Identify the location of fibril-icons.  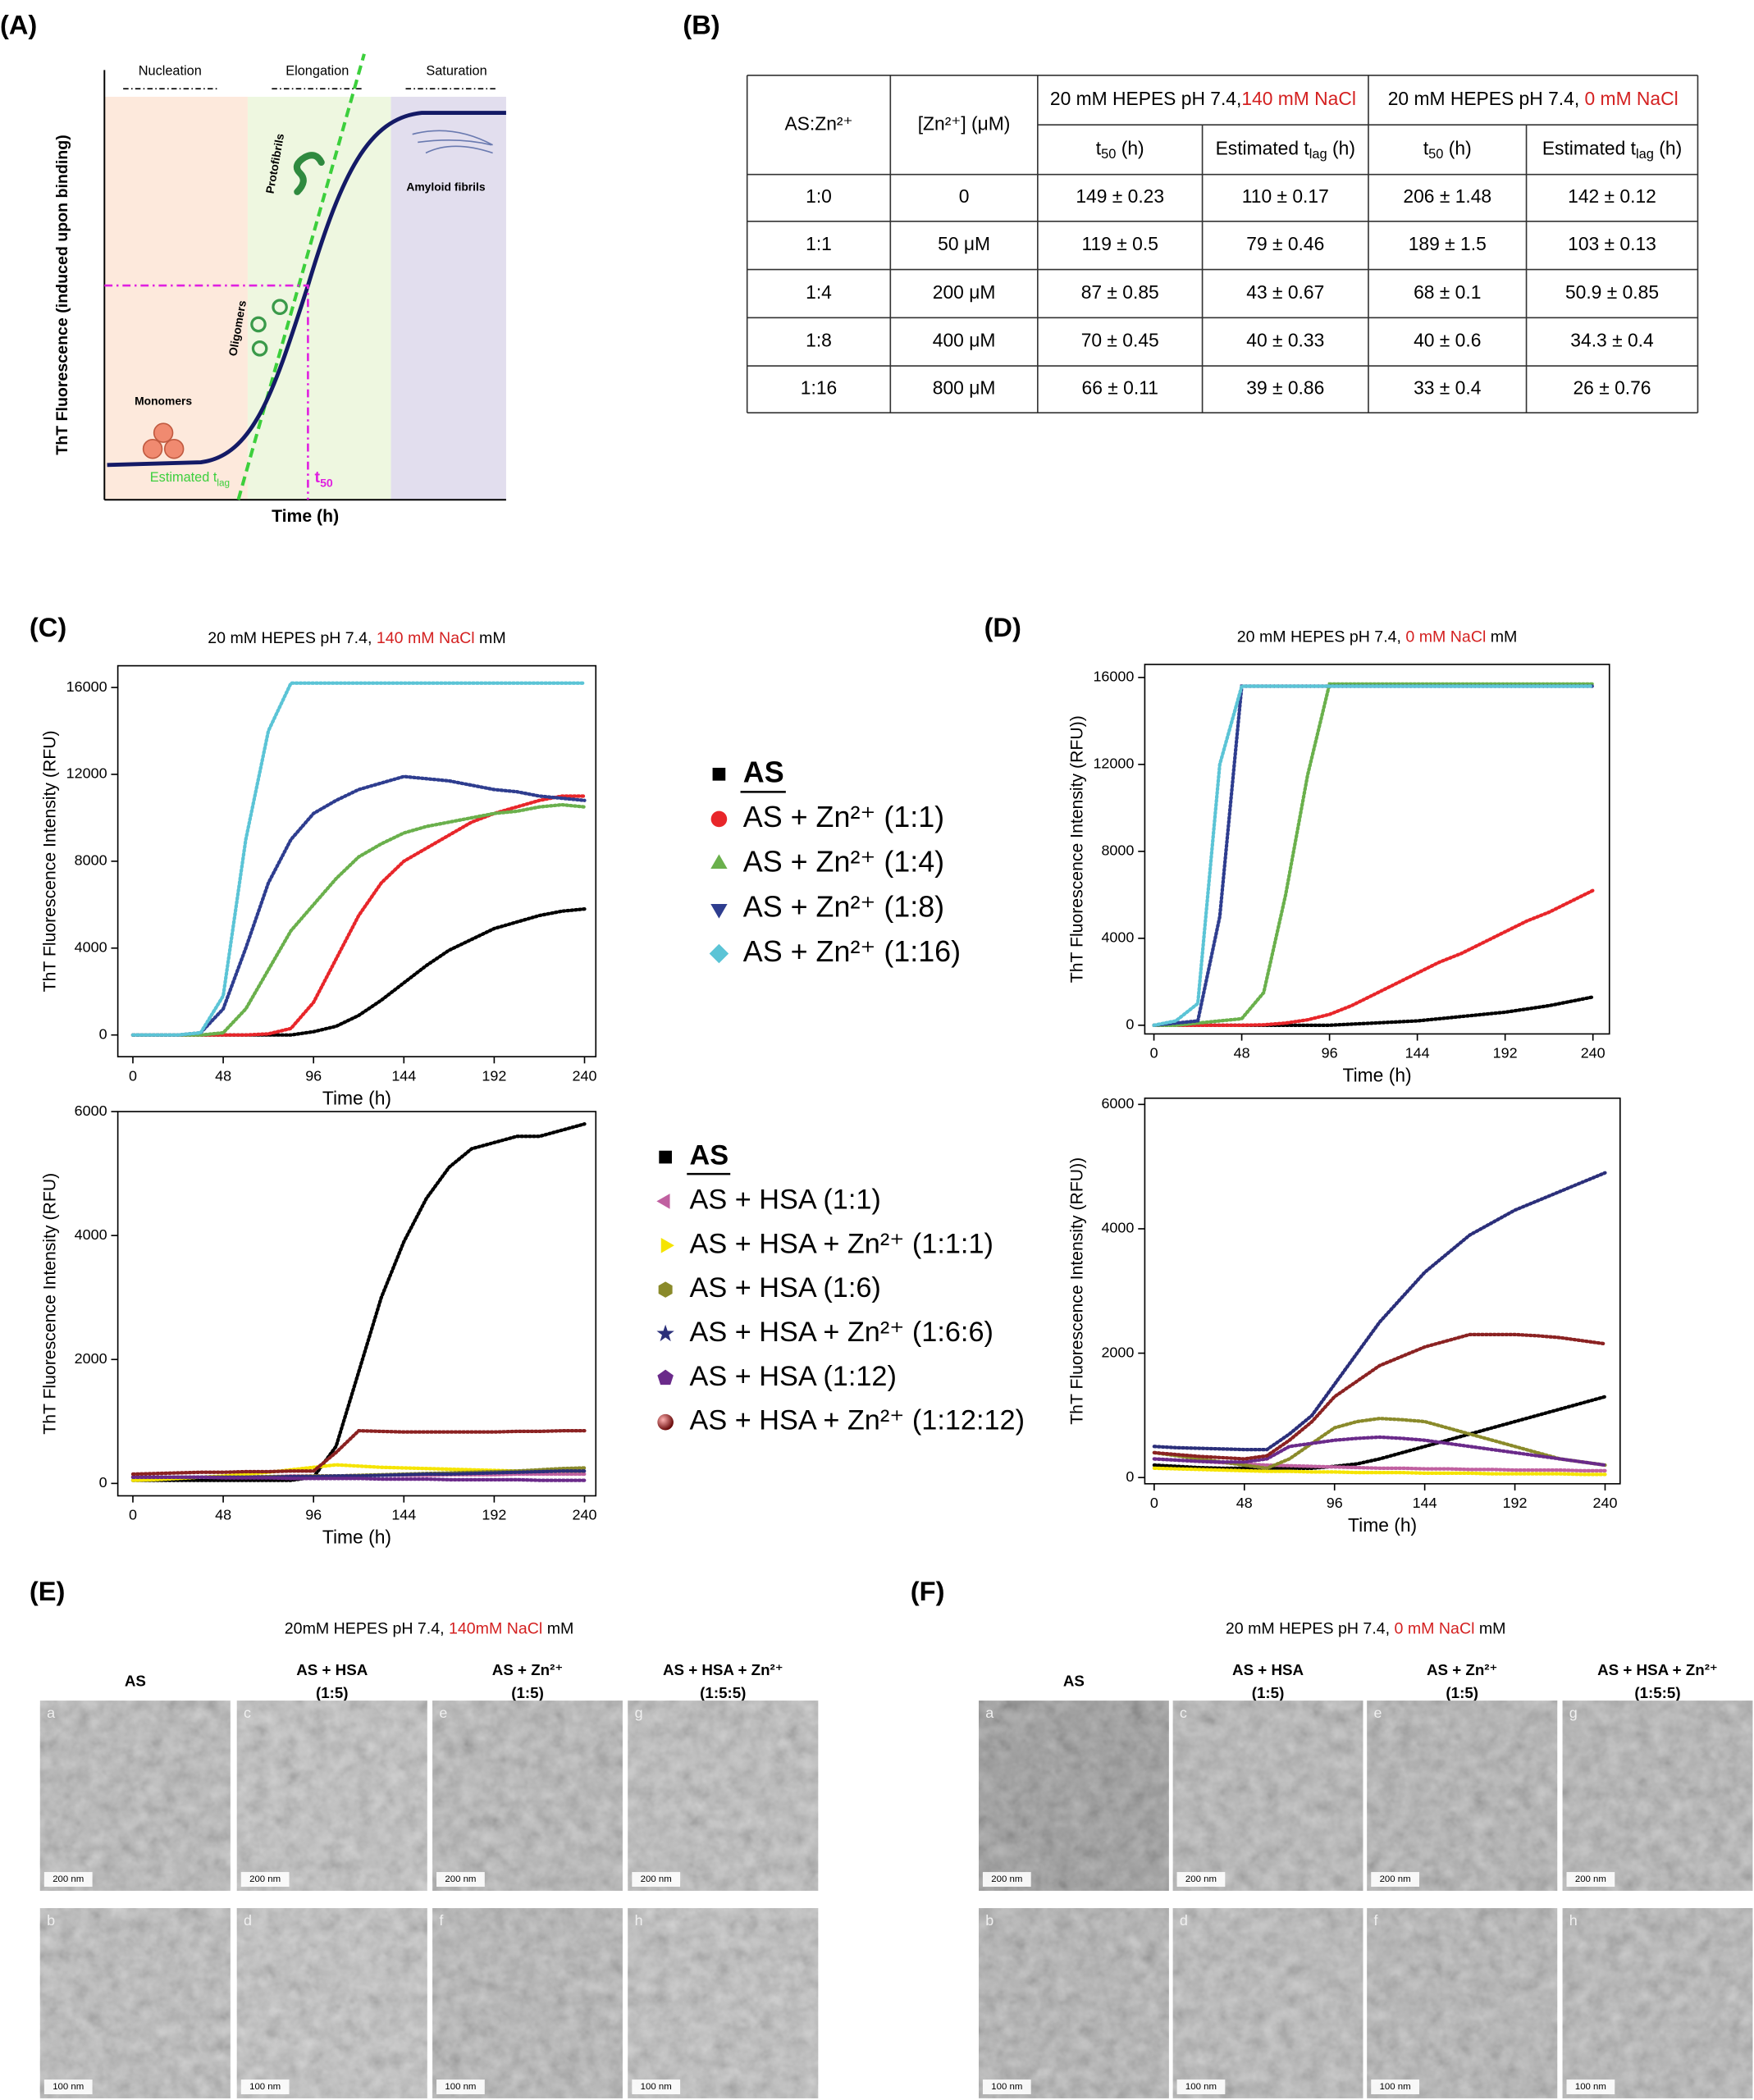
(453, 142).